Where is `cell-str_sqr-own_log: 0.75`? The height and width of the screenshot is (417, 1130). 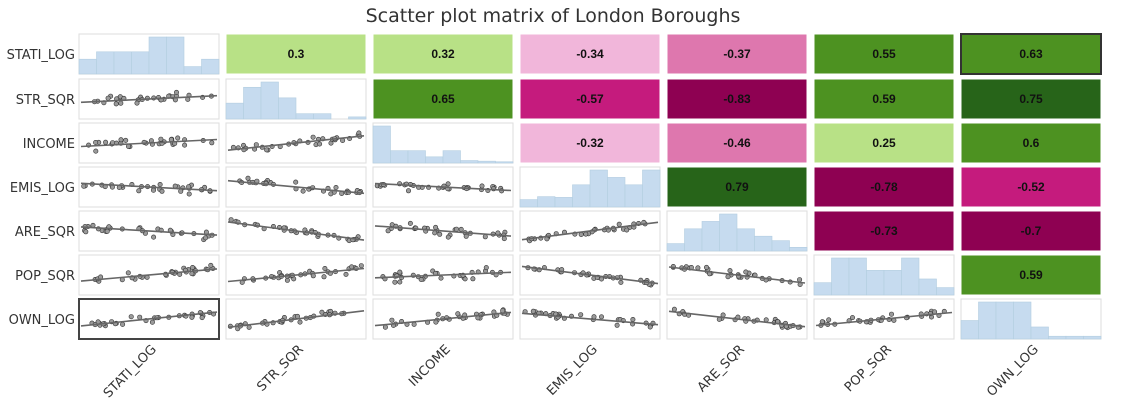 cell-str_sqr-own_log: 0.75 is located at coordinates (1031, 99).